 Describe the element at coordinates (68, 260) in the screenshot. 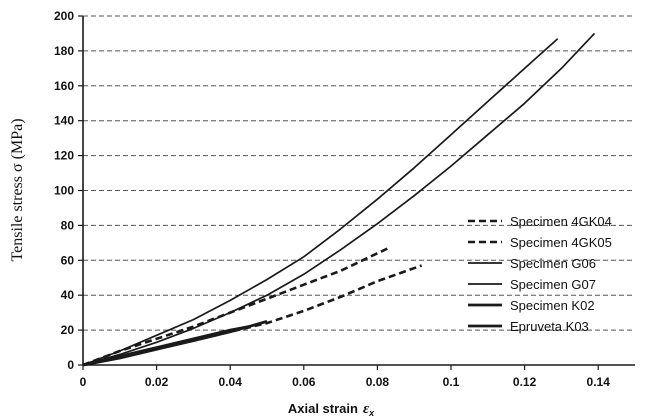

I see `y-tick-label: 60` at that location.